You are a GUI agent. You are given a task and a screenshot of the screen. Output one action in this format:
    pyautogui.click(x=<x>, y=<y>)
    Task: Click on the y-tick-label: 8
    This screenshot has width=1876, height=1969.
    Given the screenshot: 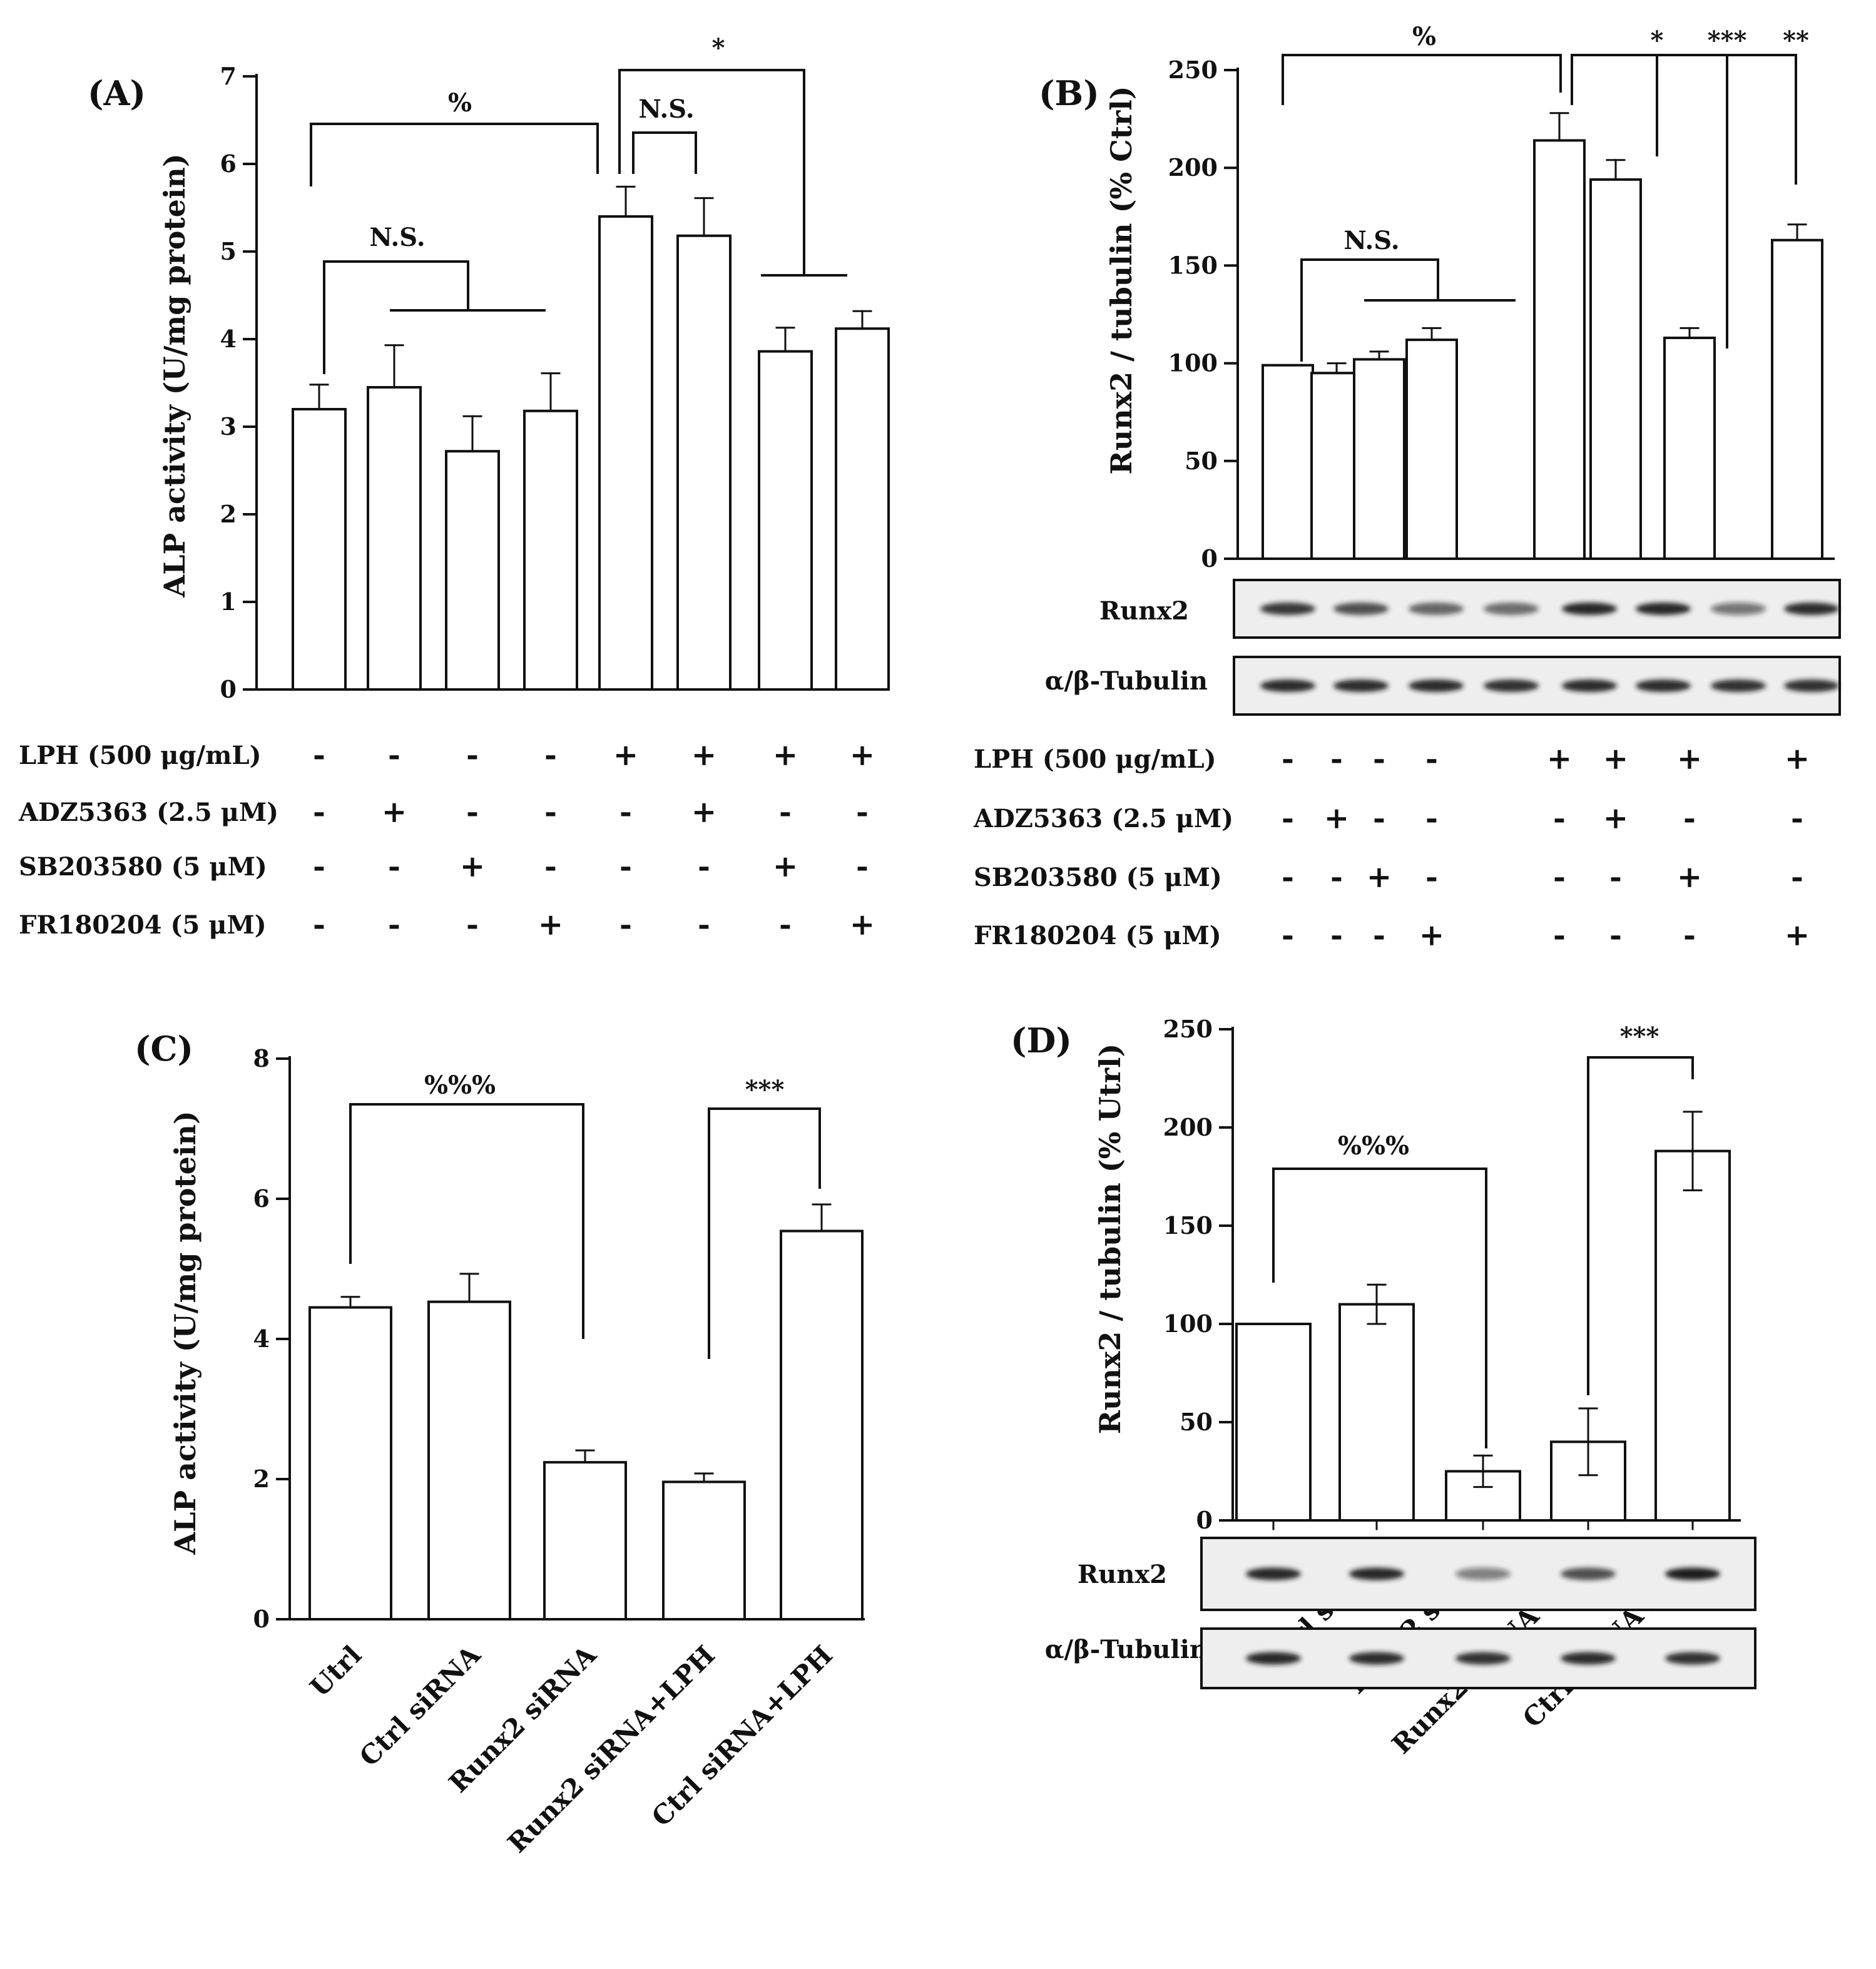 What is the action you would take?
    pyautogui.click(x=262, y=1058)
    